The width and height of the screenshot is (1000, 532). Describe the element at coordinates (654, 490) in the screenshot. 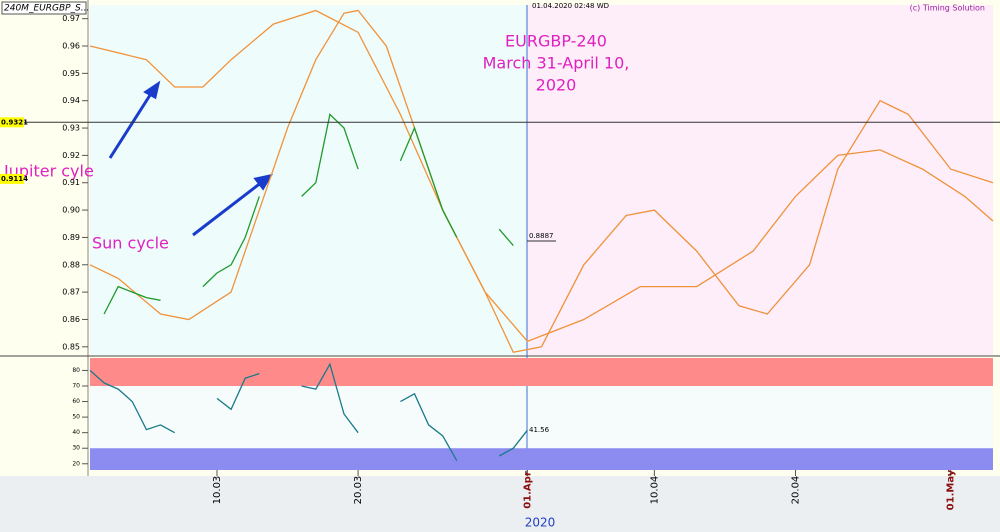

I see `x-tick-label: 10.04` at that location.